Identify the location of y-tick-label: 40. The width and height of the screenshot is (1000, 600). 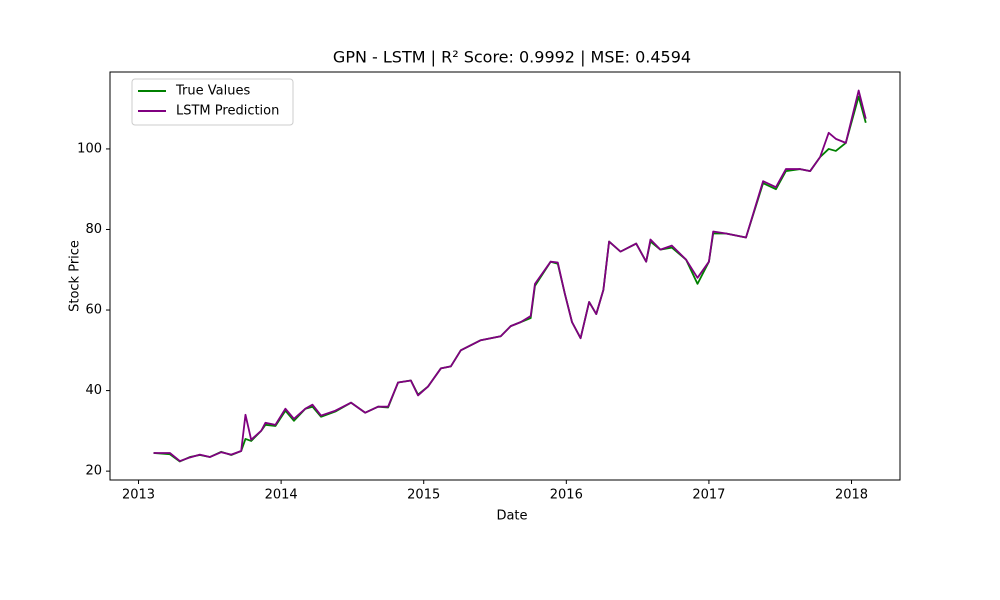
(93, 390).